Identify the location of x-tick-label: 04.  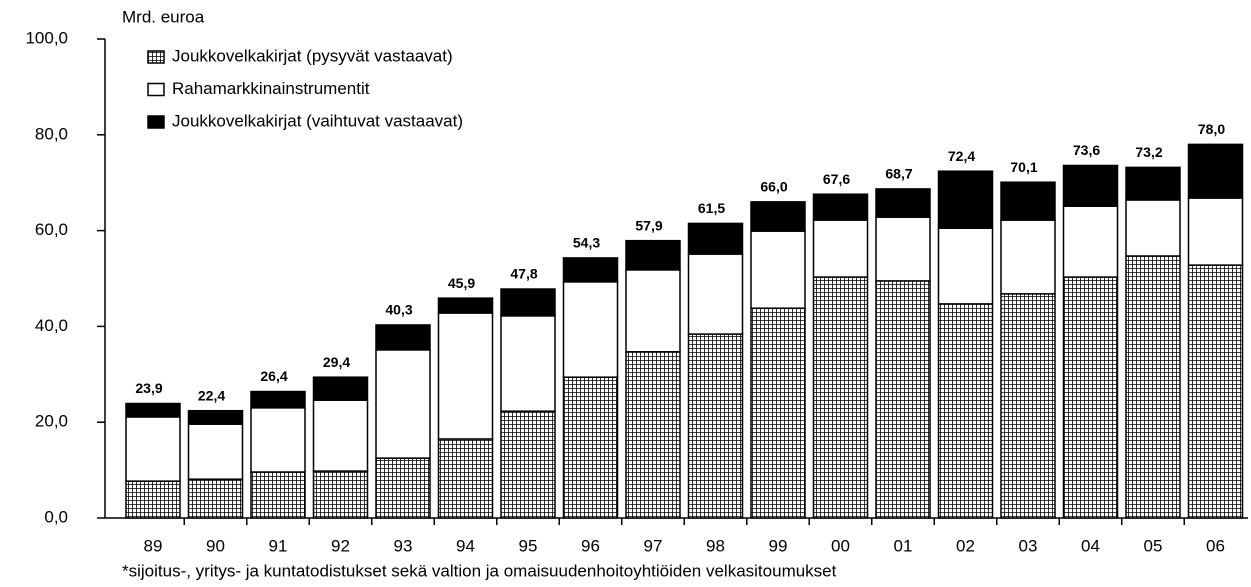
(1090, 545).